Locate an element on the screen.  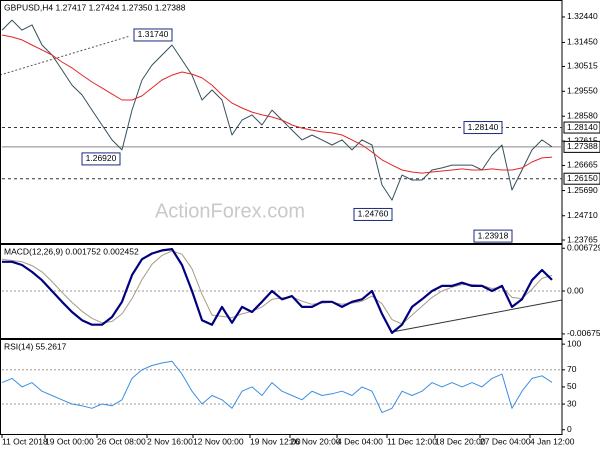
y-tick-label: 1.26665 is located at coordinates (582, 165).